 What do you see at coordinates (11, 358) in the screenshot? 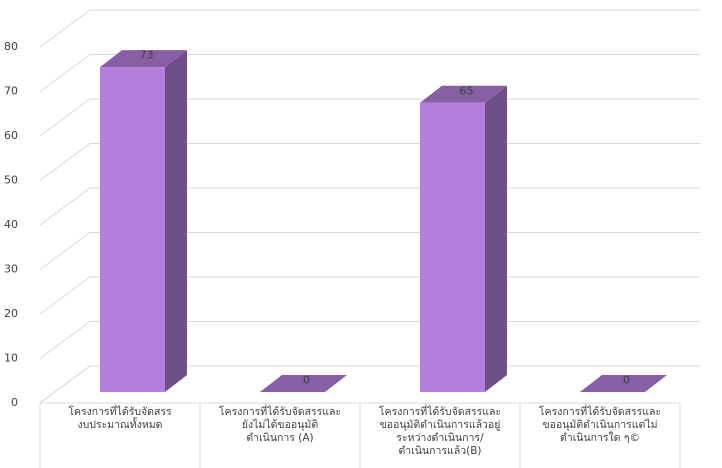
I see `y-tick-label: 10` at bounding box center [11, 358].